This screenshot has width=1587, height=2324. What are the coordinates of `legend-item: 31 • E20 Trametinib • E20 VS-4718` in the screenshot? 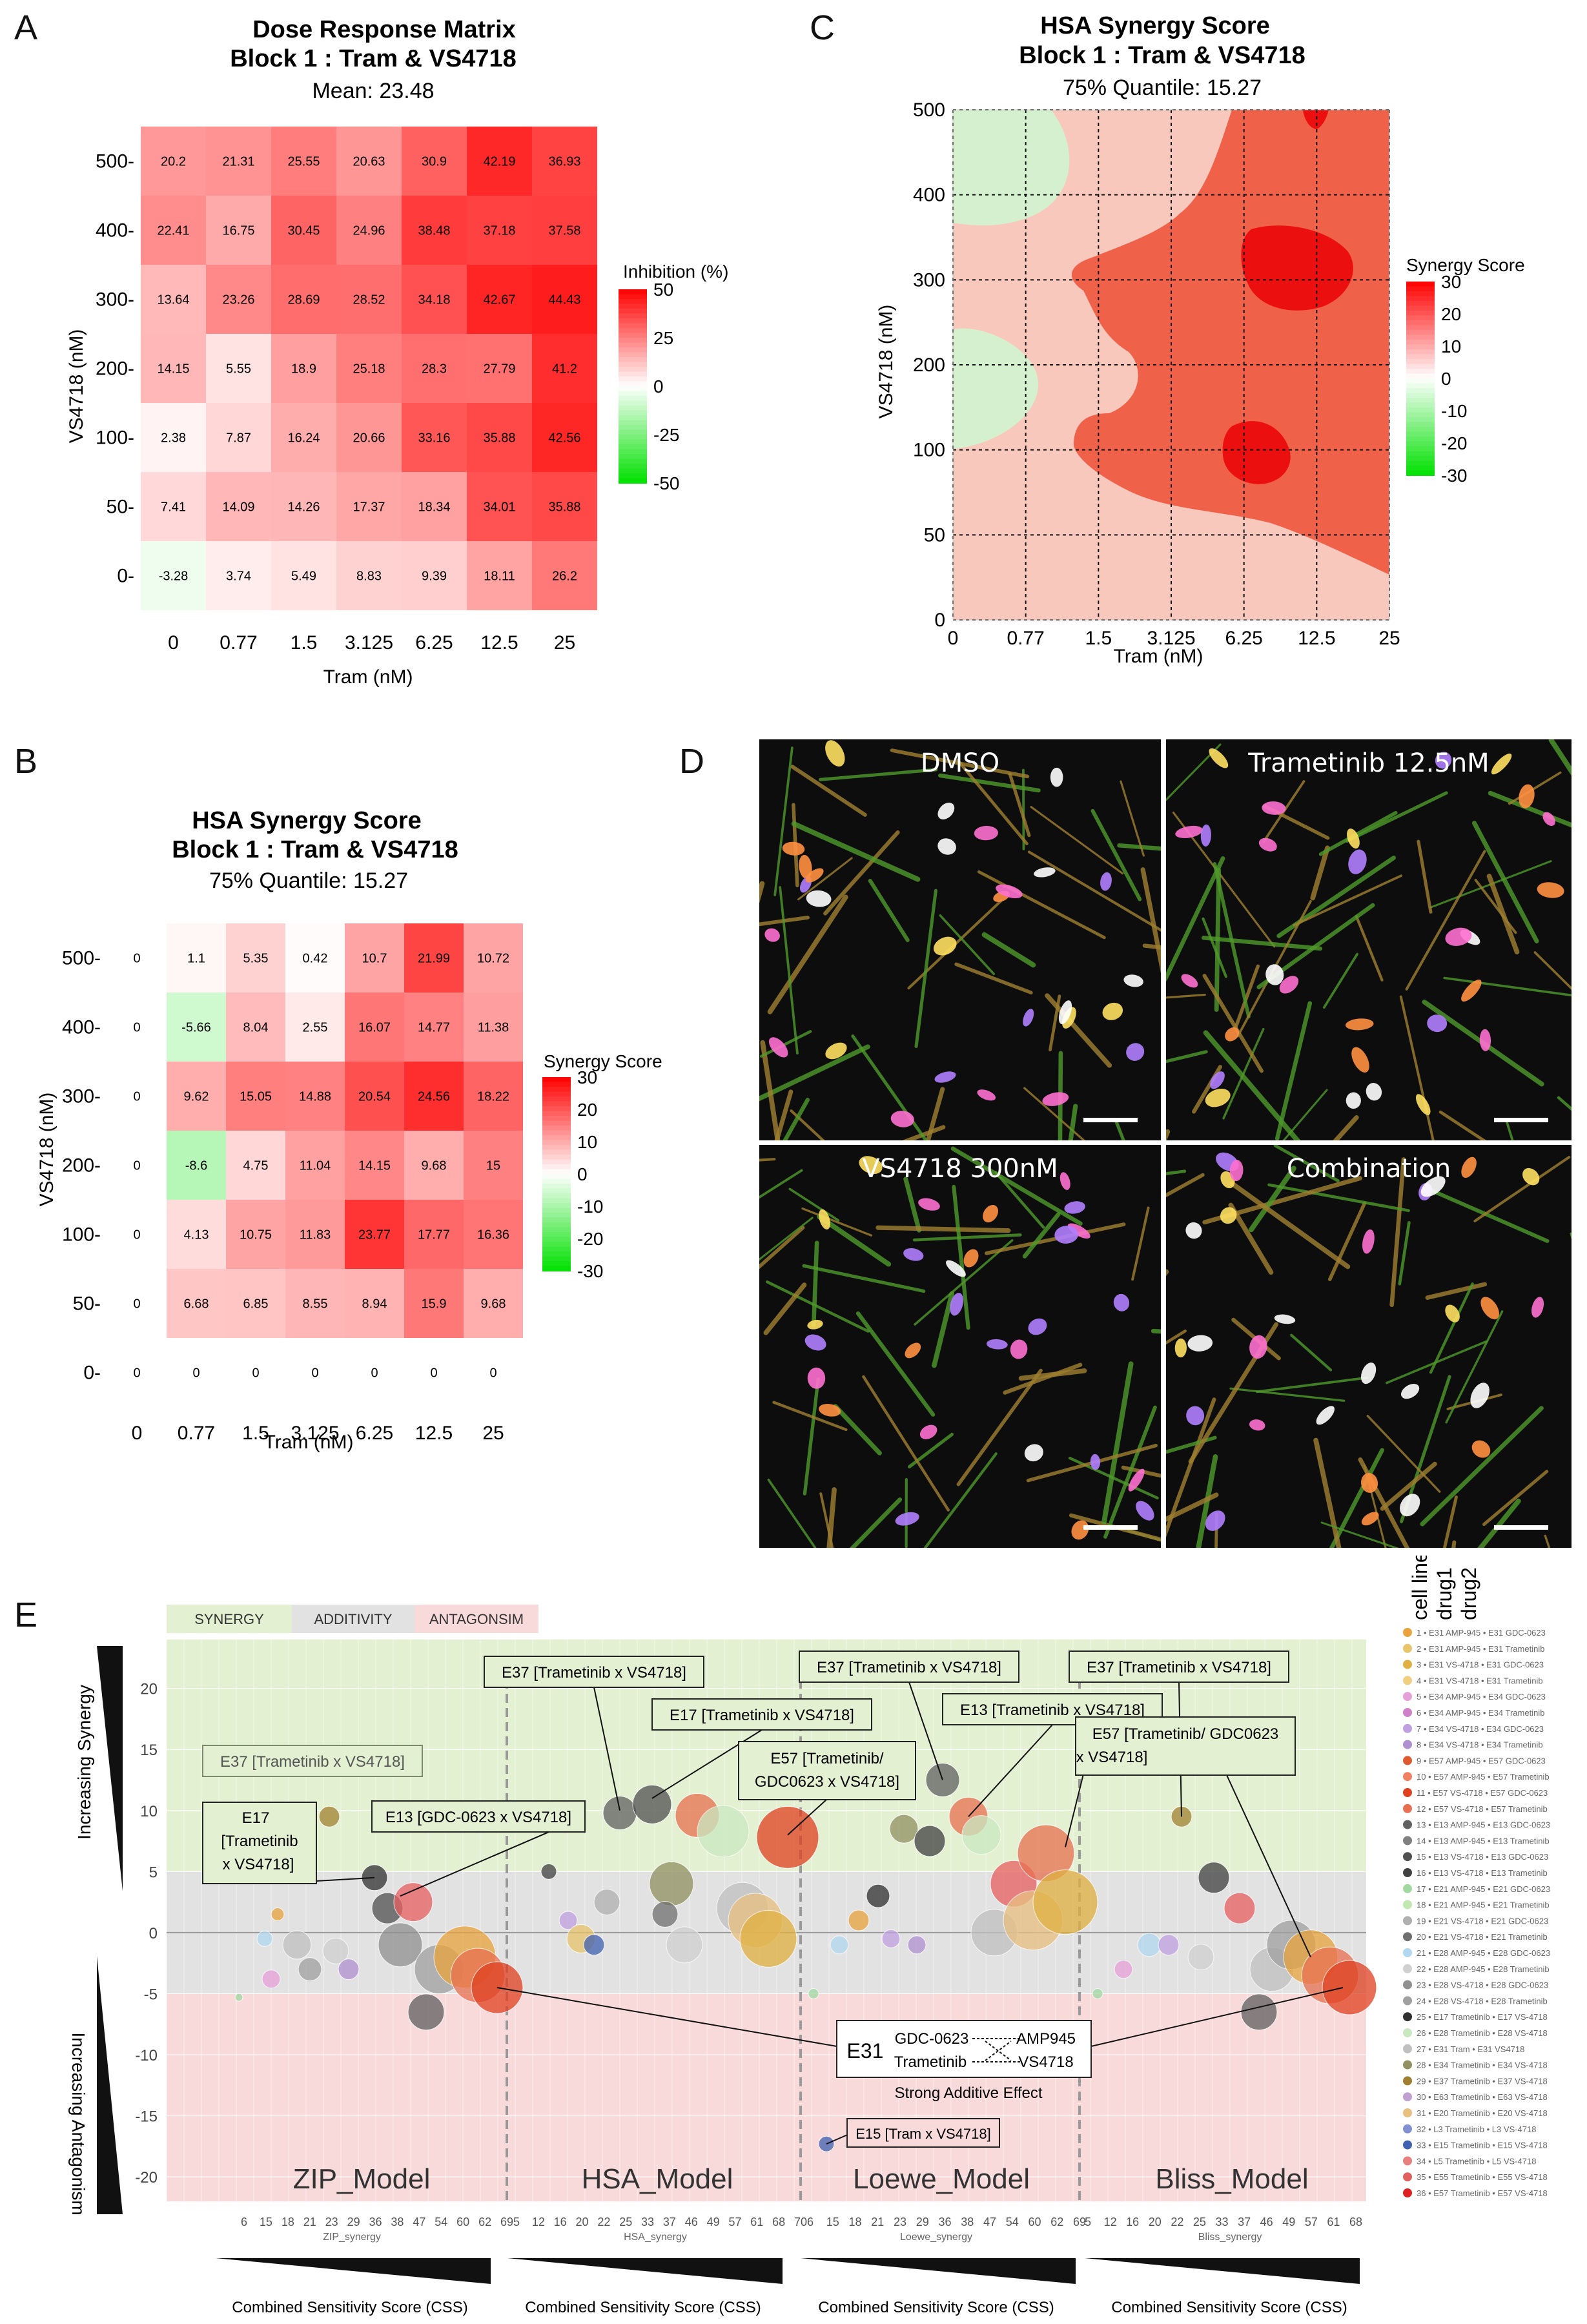 It's located at (1482, 2113).